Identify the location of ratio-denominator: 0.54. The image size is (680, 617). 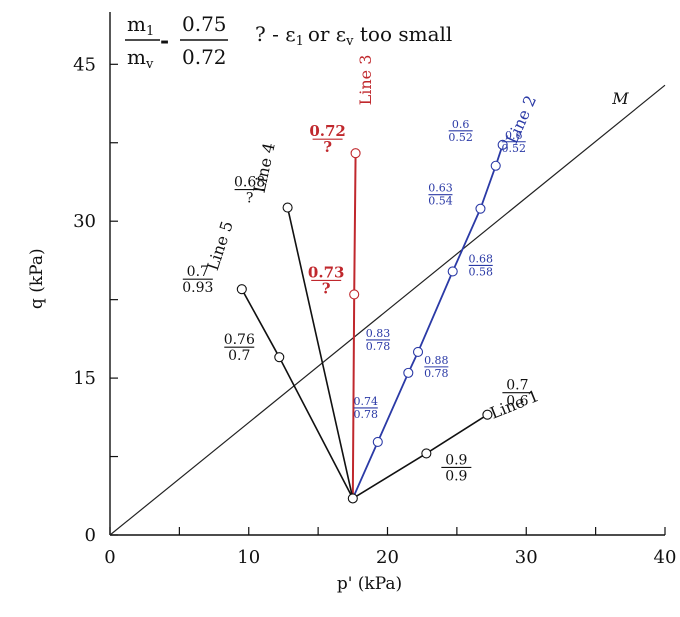
(440, 201).